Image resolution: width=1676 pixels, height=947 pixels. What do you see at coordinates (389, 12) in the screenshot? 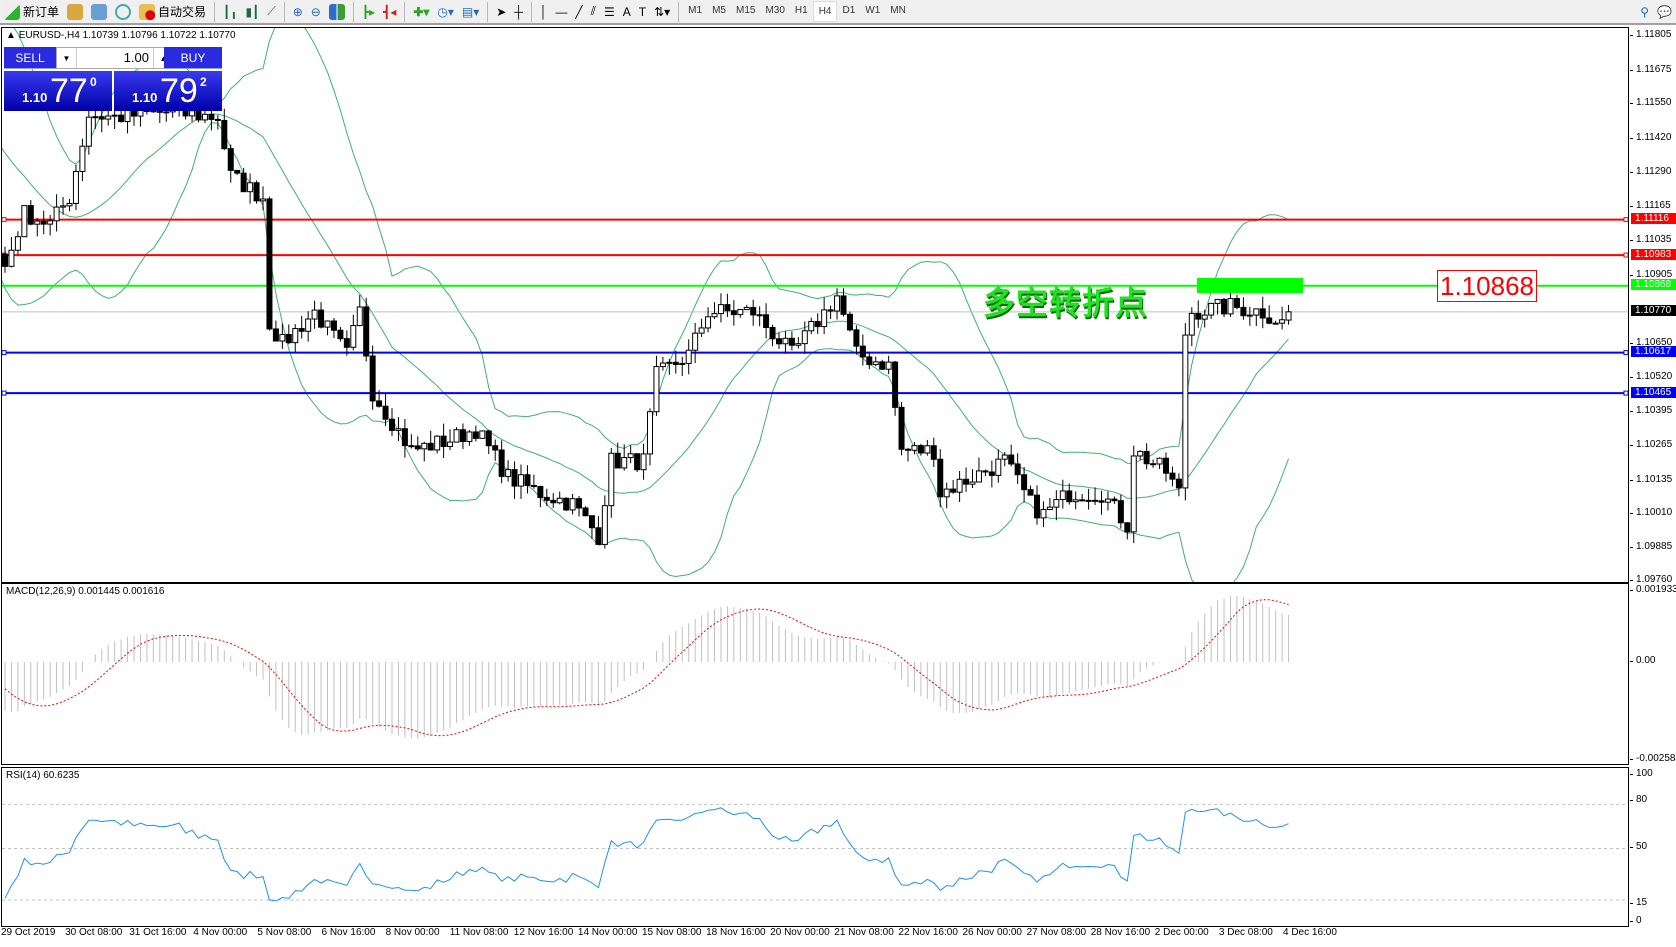
I see `chart-shift-button: ┫◂` at bounding box center [389, 12].